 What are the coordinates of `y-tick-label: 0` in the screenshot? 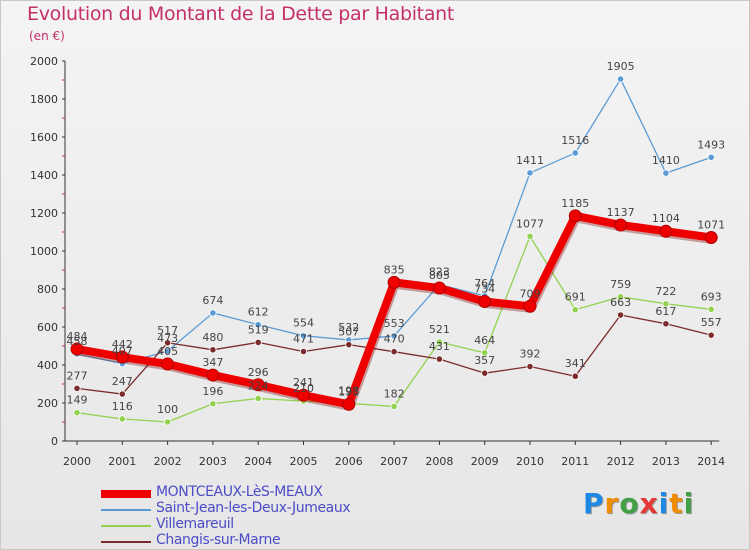 It's located at (54, 441).